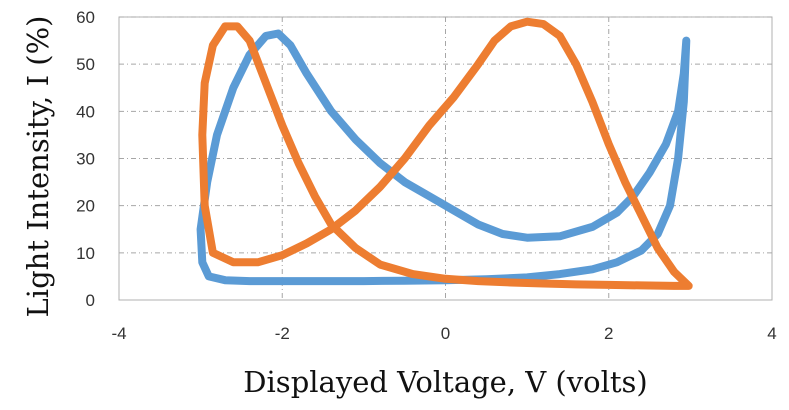 The height and width of the screenshot is (410, 789). I want to click on x-axis-ticks: -4 -2 0 2 4, so click(443, 333).